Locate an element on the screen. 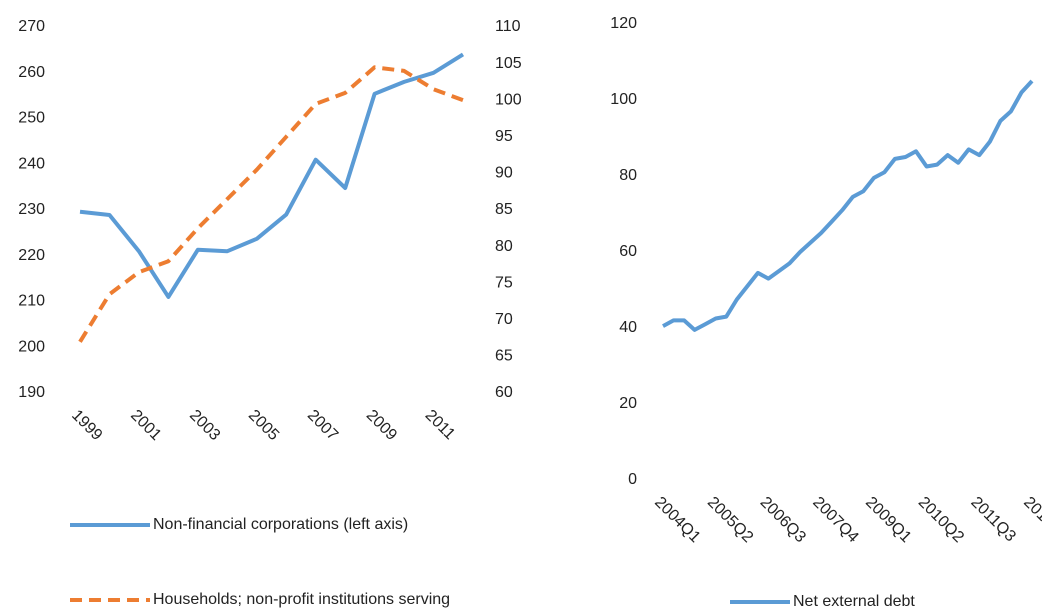  y2-tick-label: 105 is located at coordinates (508, 63).